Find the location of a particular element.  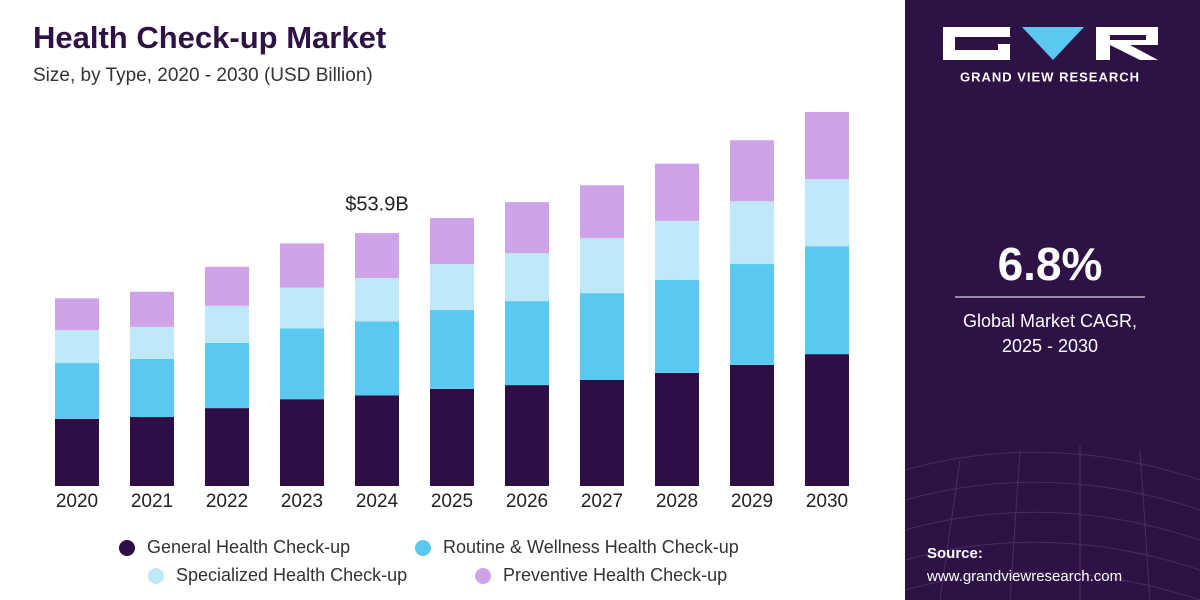

x-tick-label: 2028 is located at coordinates (677, 501).